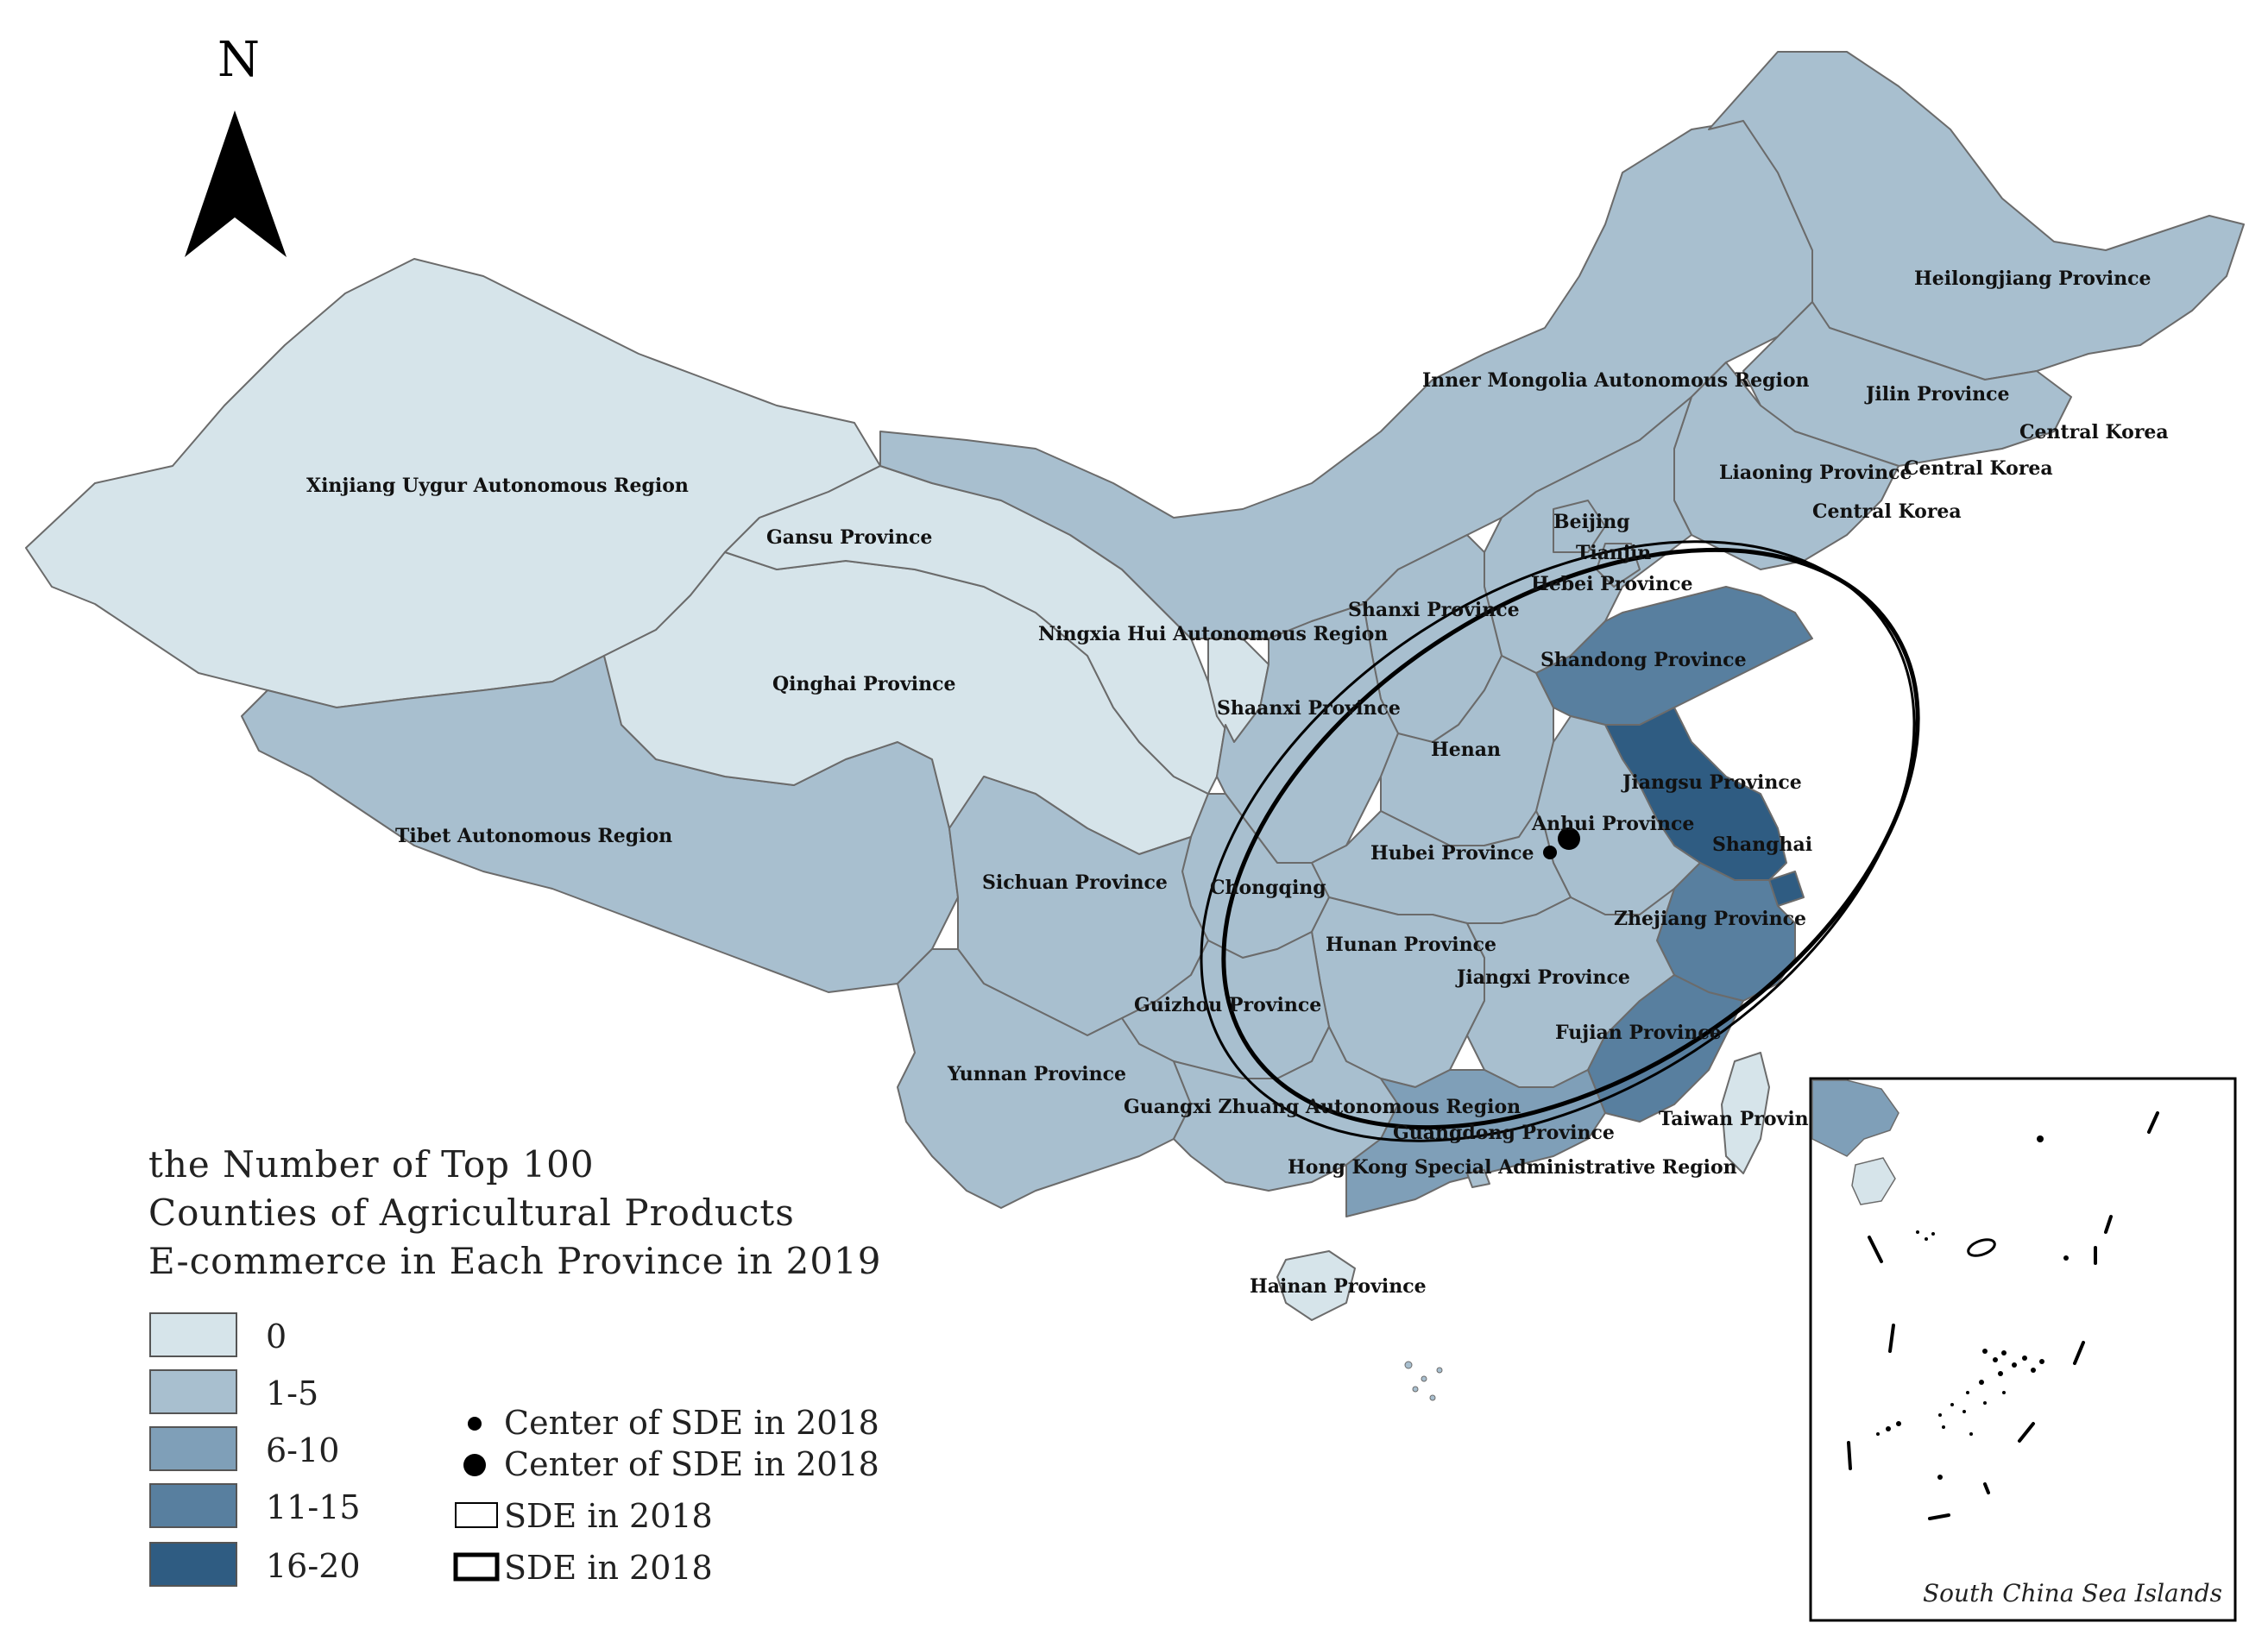 This screenshot has height=1648, width=2268. I want to click on label-tibet: Tibet Autonomous Region, so click(534, 836).